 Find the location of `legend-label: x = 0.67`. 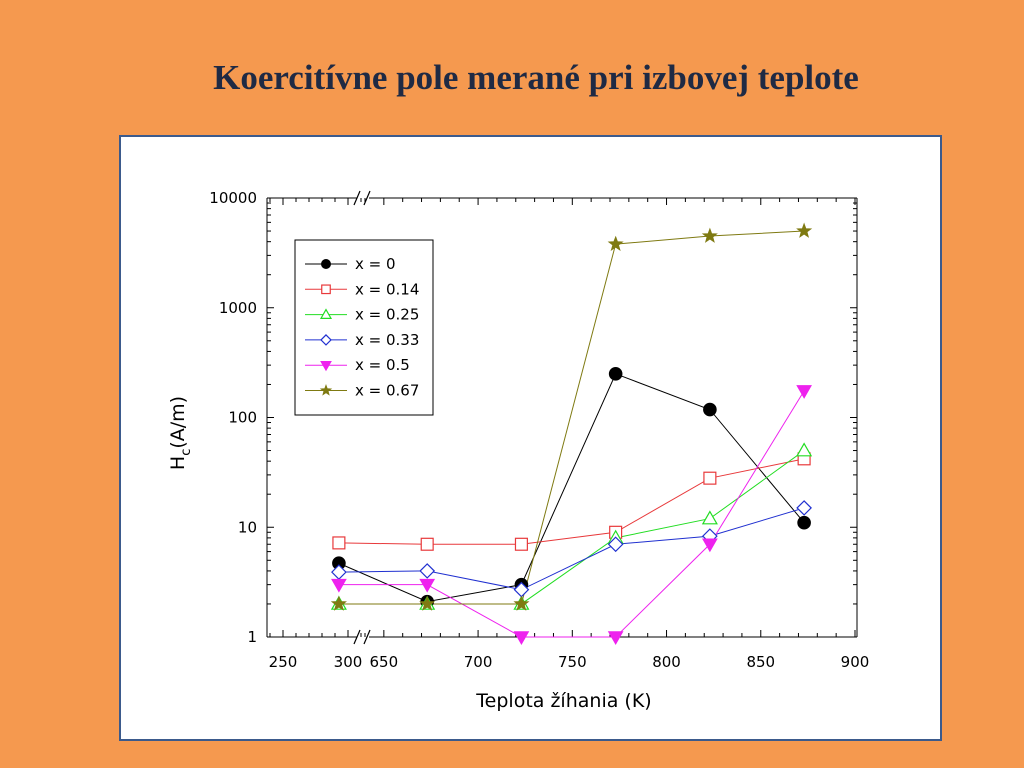

legend-label: x = 0.67 is located at coordinates (387, 391).